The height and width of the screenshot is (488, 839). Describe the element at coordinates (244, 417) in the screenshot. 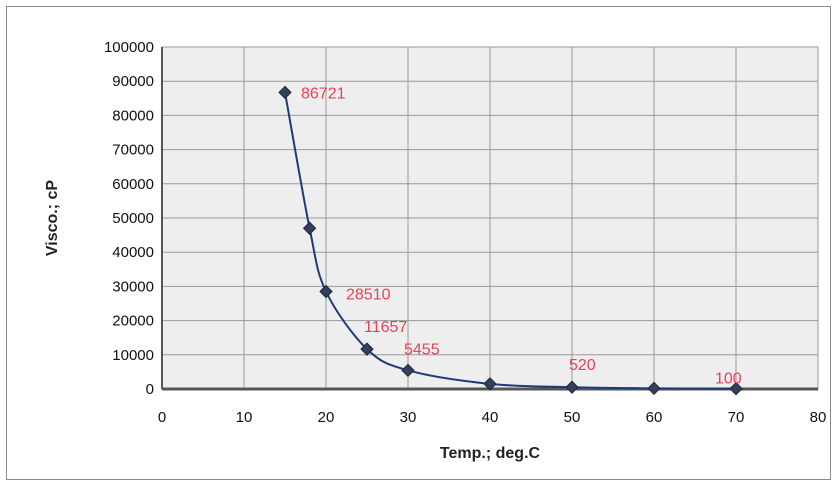

I see `x-tick-label: 10` at that location.